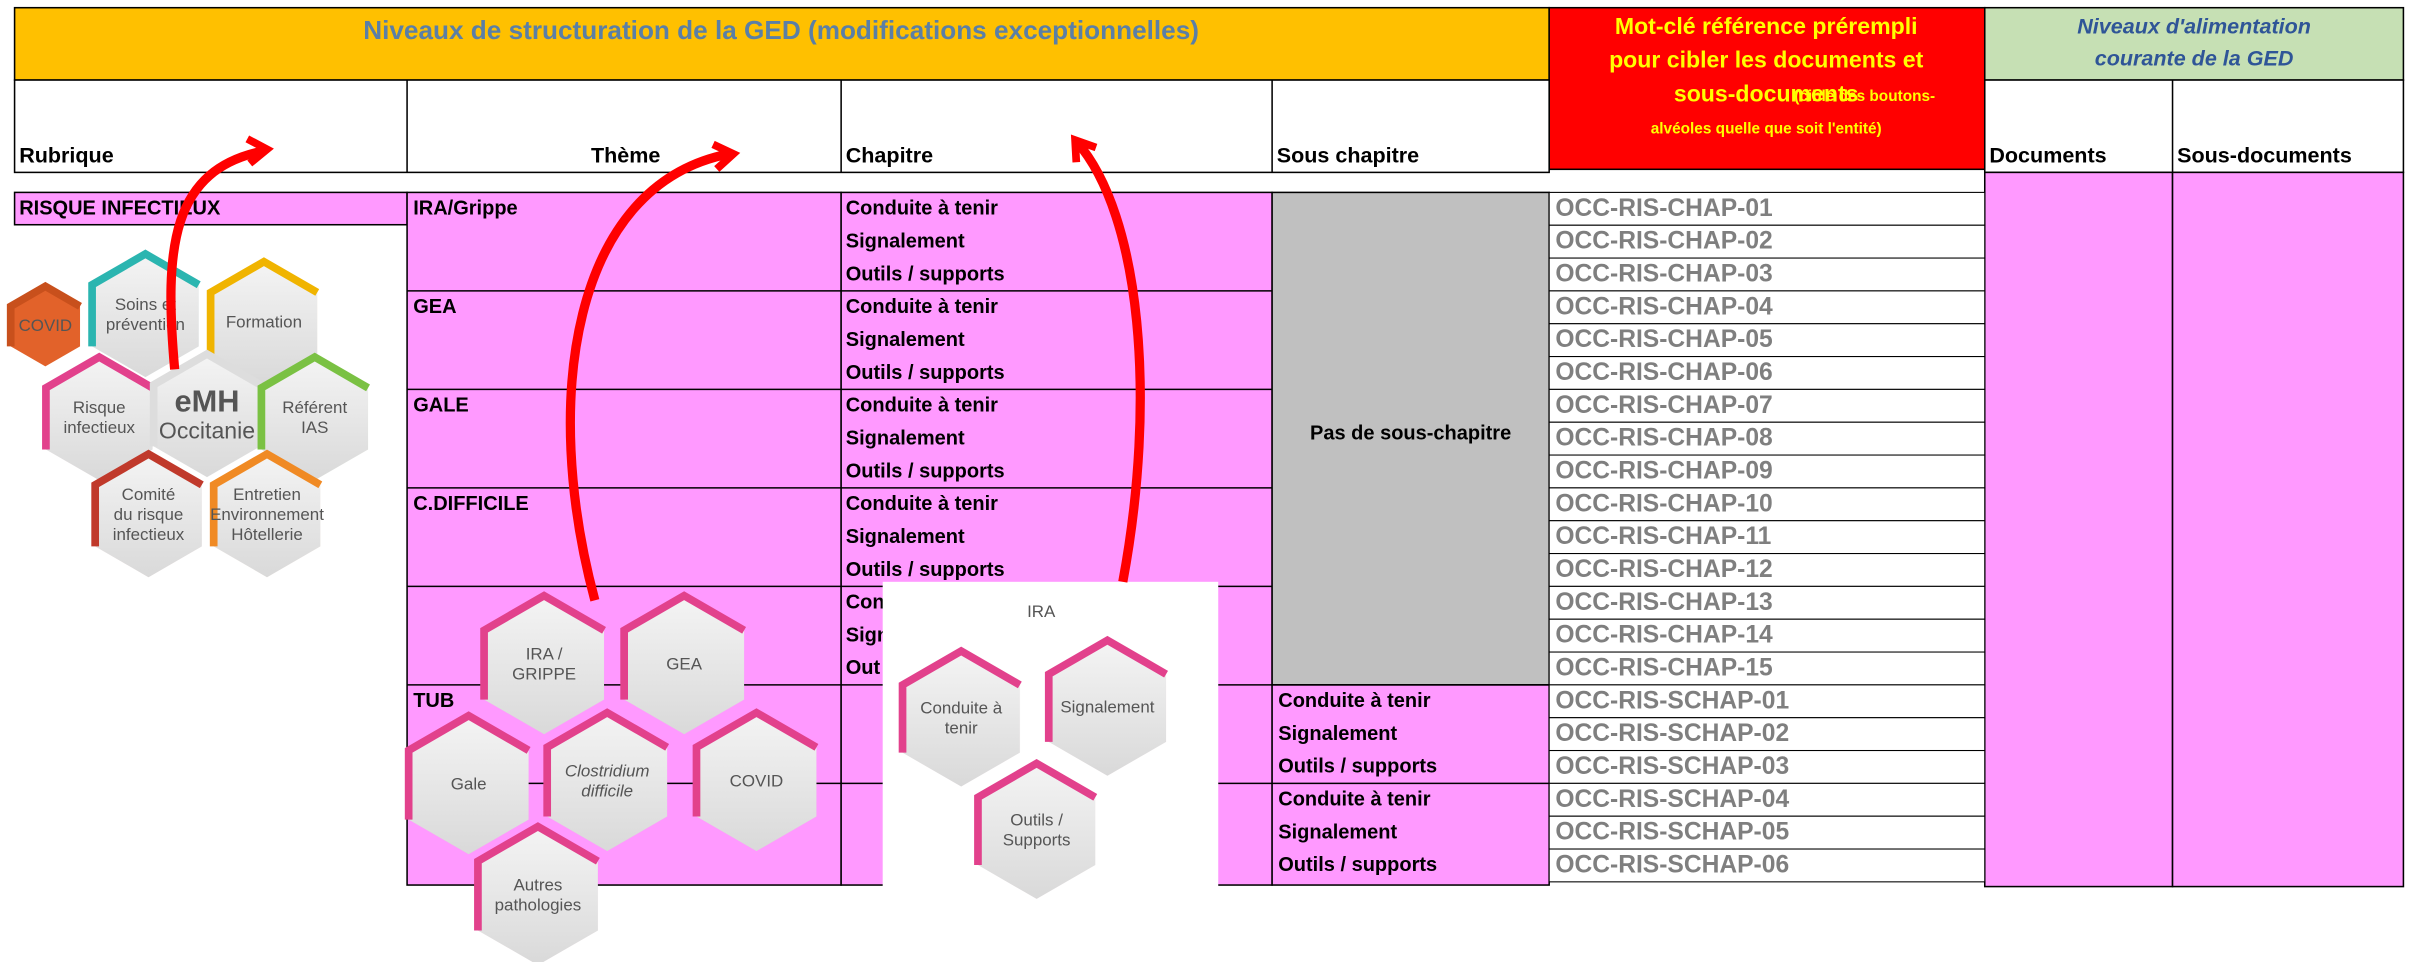  What do you see at coordinates (1672, 733) in the screenshot?
I see `code: OCC-RIS-SCHAP-02` at bounding box center [1672, 733].